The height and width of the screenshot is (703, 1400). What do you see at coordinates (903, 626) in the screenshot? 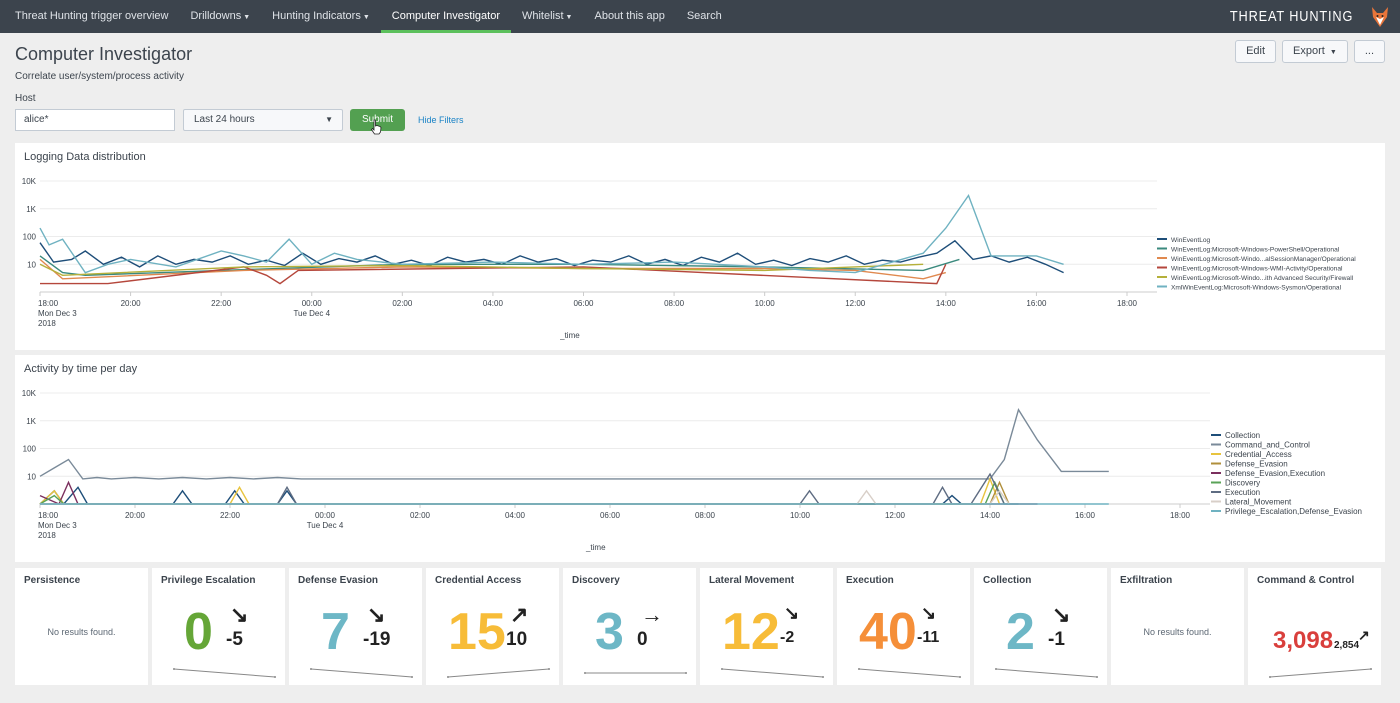
I see `single-value-execution: Execution 40 ↘ -11` at bounding box center [903, 626].